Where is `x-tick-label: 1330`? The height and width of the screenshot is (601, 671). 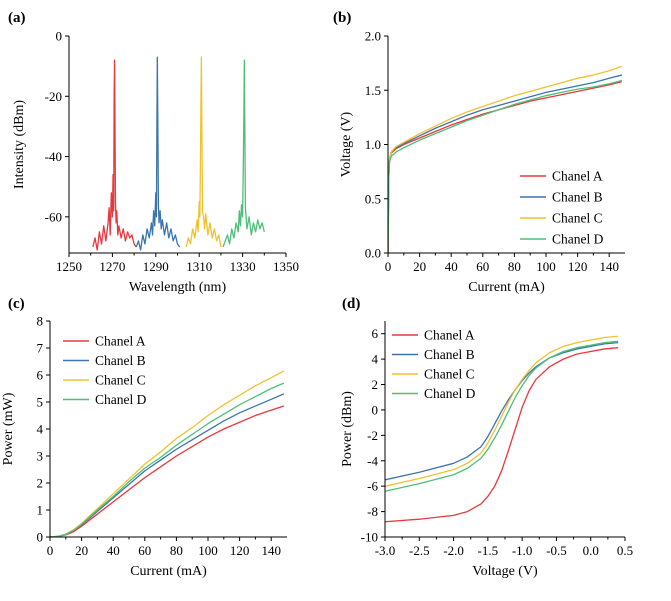
x-tick-label: 1330 is located at coordinates (243, 266).